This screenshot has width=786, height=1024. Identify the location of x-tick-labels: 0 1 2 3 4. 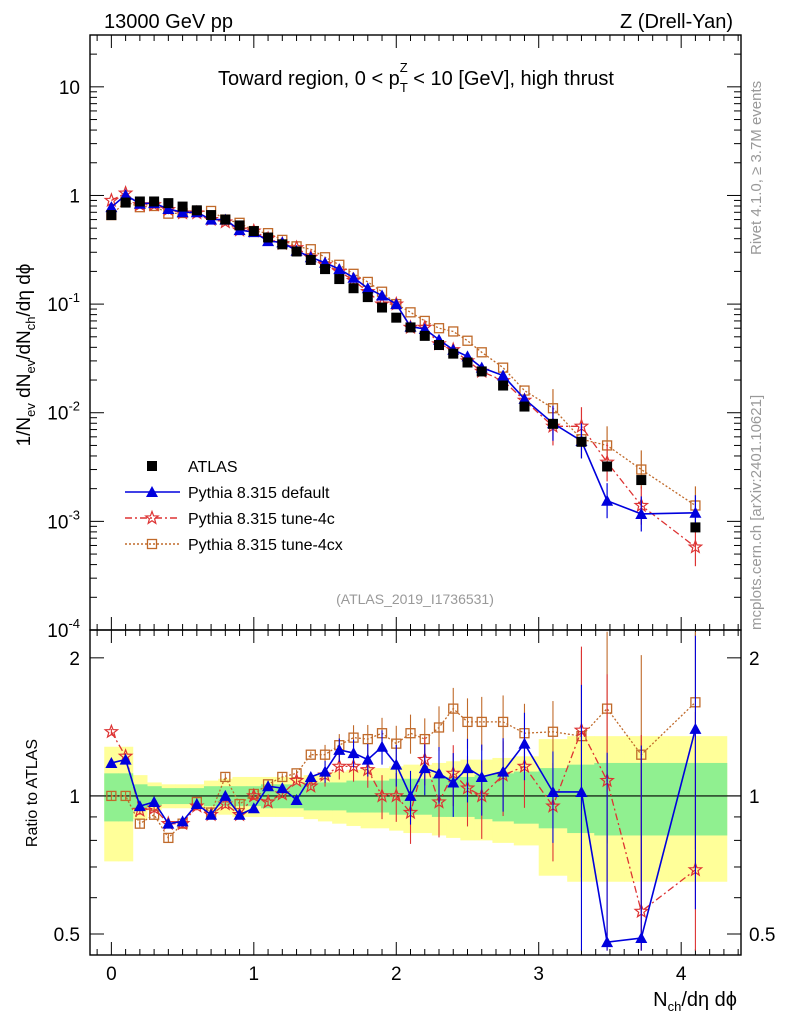
(396, 974).